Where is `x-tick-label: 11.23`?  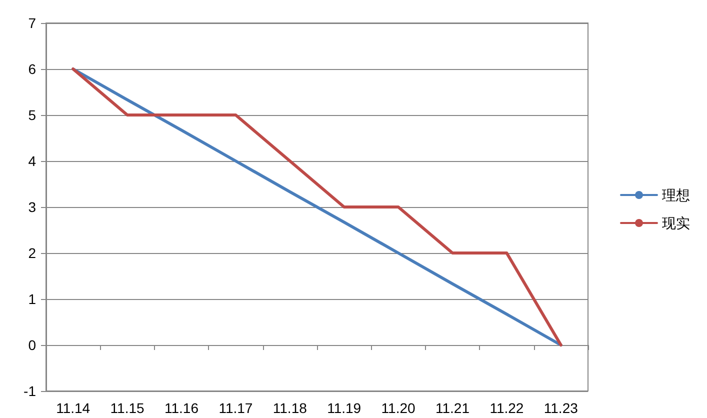 x-tick-label: 11.23 is located at coordinates (561, 408).